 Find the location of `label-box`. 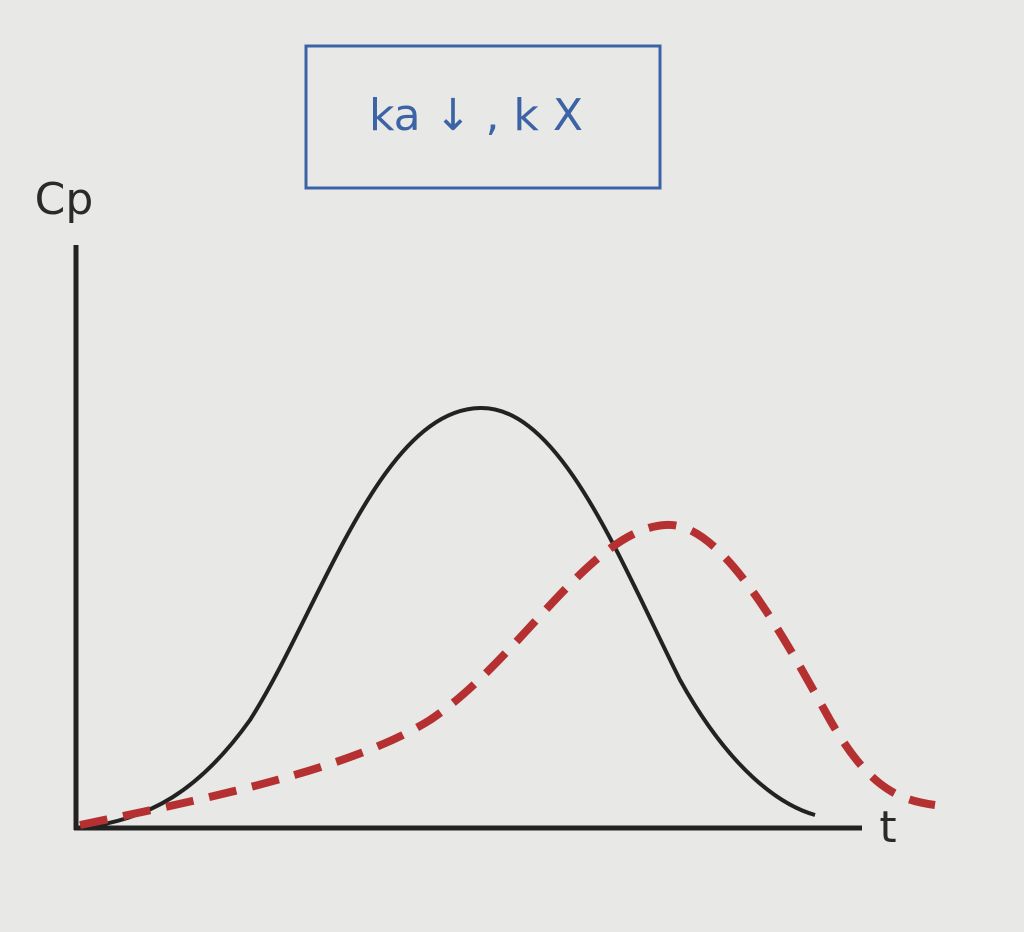

label-box is located at coordinates (483, 117).